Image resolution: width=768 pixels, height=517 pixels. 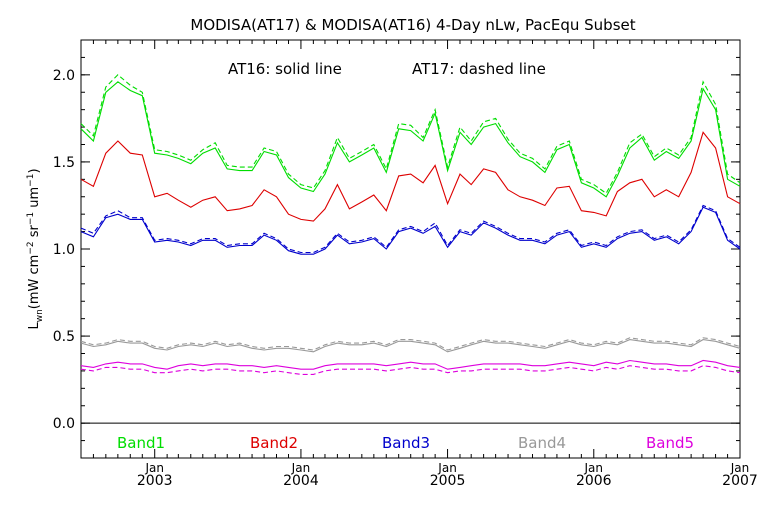 What do you see at coordinates (301, 481) in the screenshot?
I see `x-tick-year: 2004` at bounding box center [301, 481].